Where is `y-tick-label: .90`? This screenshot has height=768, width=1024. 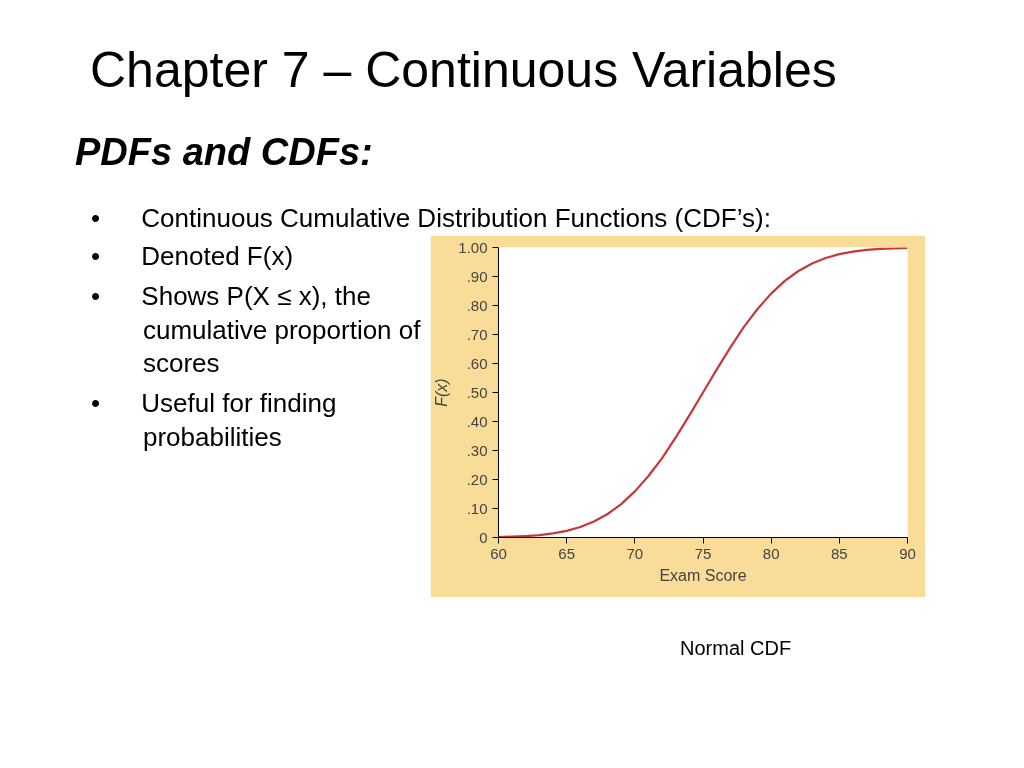
y-tick-label: .90 is located at coordinates (477, 276).